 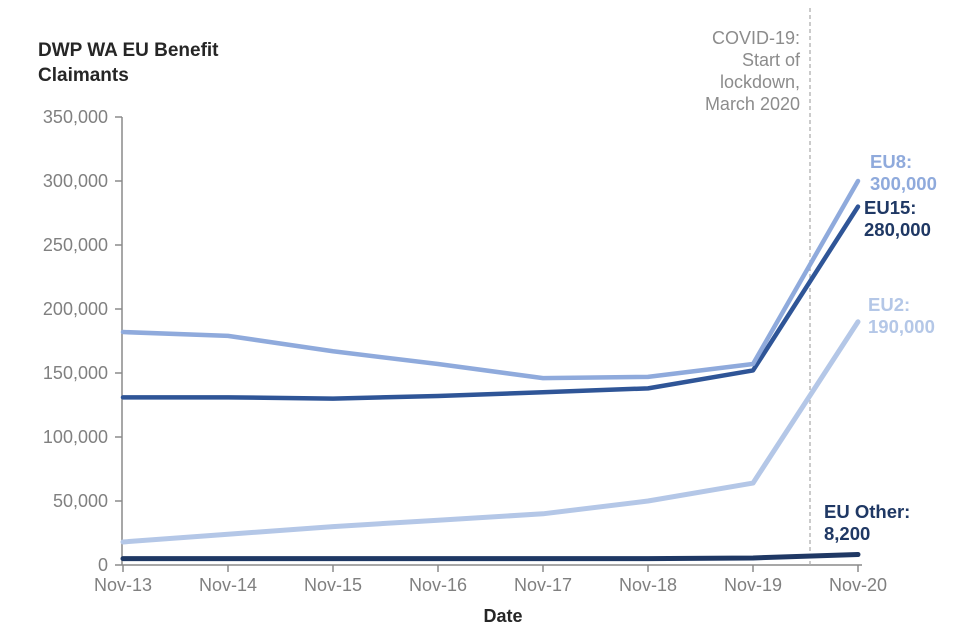 What do you see at coordinates (755, 38) in the screenshot?
I see `covid-annotation-line: COVID-19:` at bounding box center [755, 38].